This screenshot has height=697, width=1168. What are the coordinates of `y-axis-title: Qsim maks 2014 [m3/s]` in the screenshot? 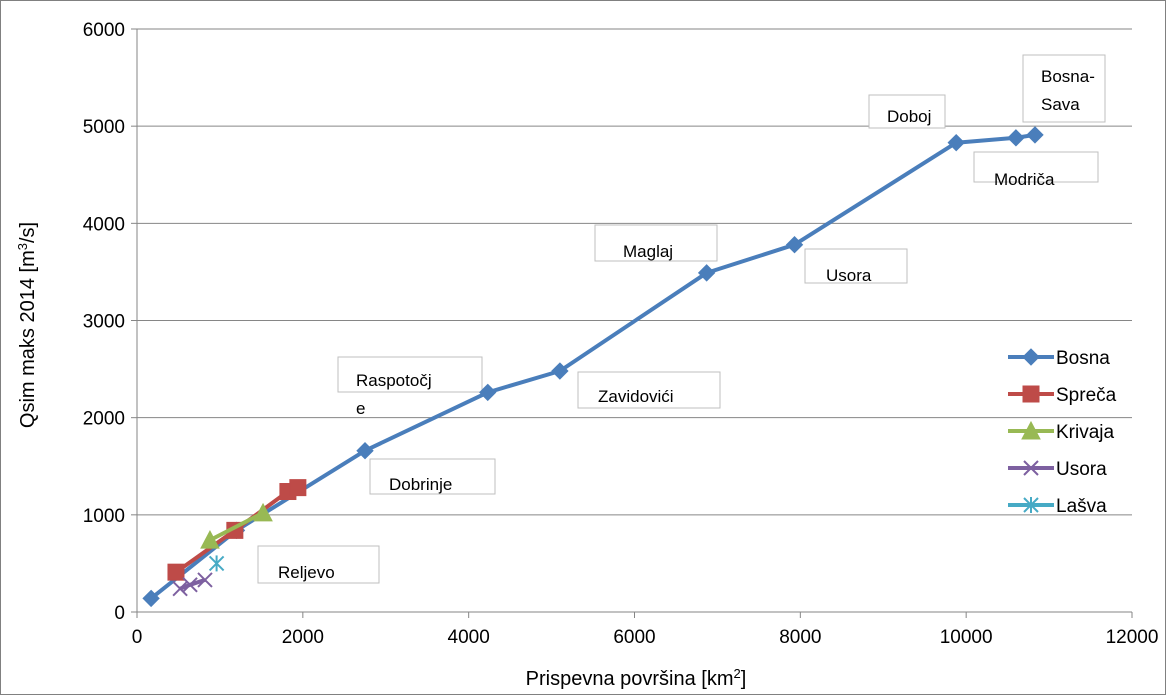 It's located at (27, 325).